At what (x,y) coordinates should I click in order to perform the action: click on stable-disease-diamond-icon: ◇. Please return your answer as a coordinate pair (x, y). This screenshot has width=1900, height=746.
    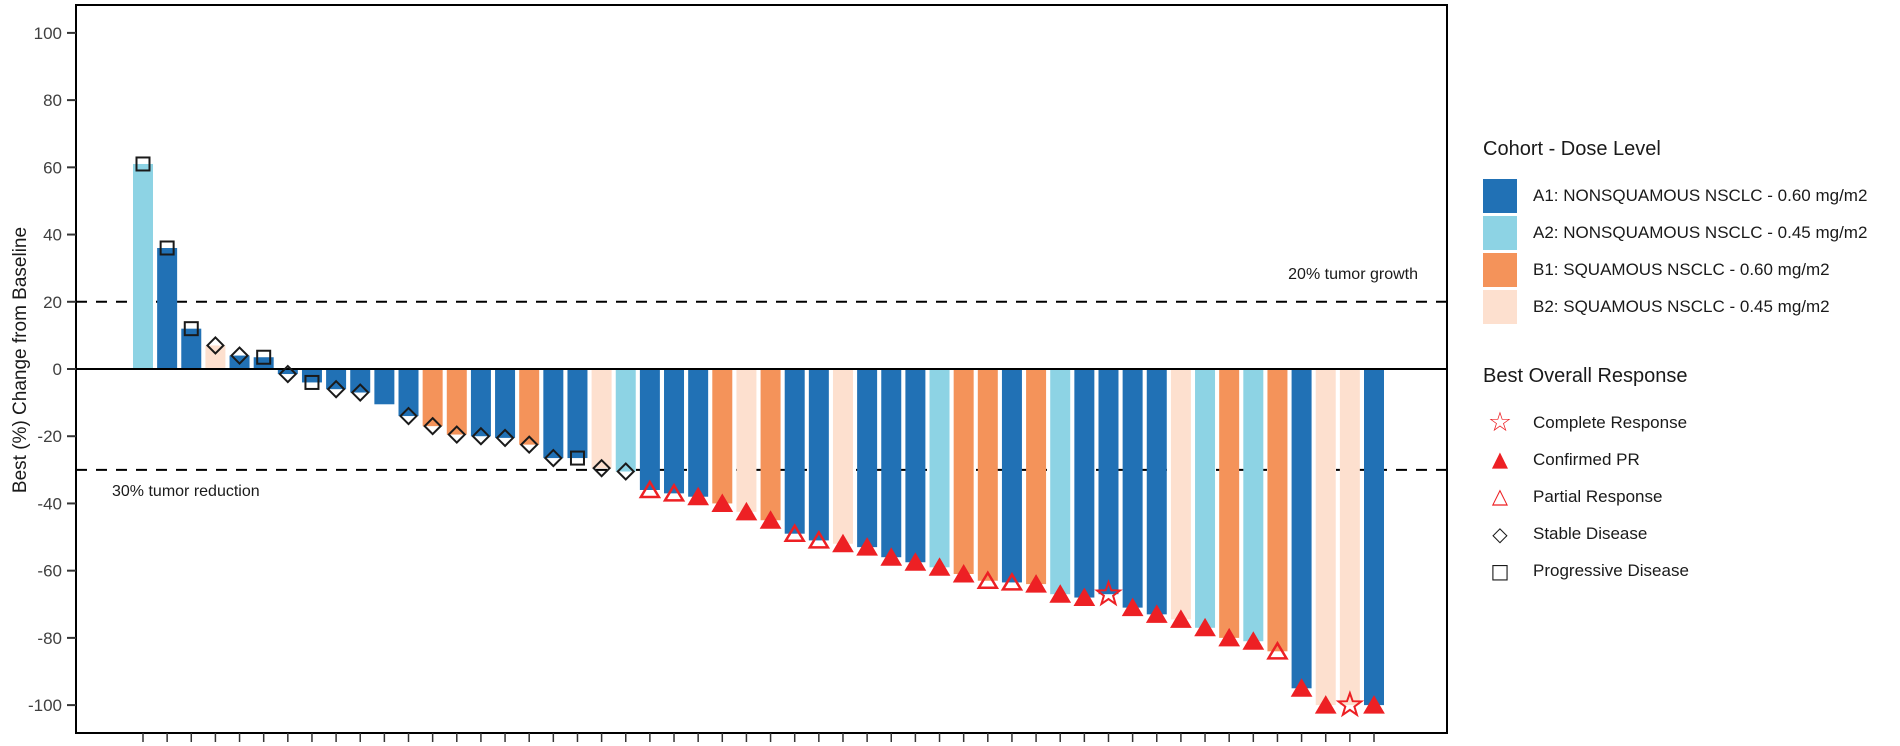
    Looking at the image, I should click on (1500, 533).